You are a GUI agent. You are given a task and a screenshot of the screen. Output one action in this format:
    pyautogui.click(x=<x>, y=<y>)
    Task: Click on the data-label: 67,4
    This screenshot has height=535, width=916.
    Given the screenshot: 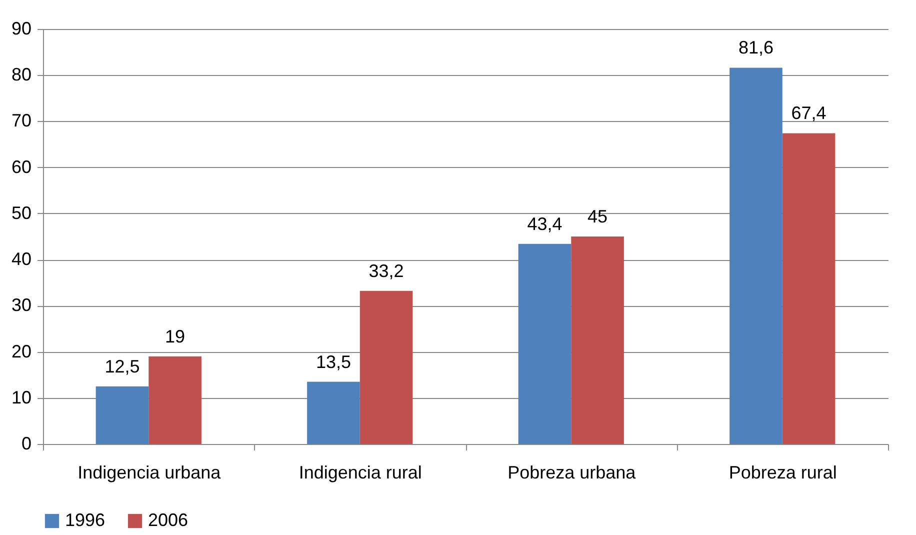 What is the action you would take?
    pyautogui.click(x=808, y=113)
    